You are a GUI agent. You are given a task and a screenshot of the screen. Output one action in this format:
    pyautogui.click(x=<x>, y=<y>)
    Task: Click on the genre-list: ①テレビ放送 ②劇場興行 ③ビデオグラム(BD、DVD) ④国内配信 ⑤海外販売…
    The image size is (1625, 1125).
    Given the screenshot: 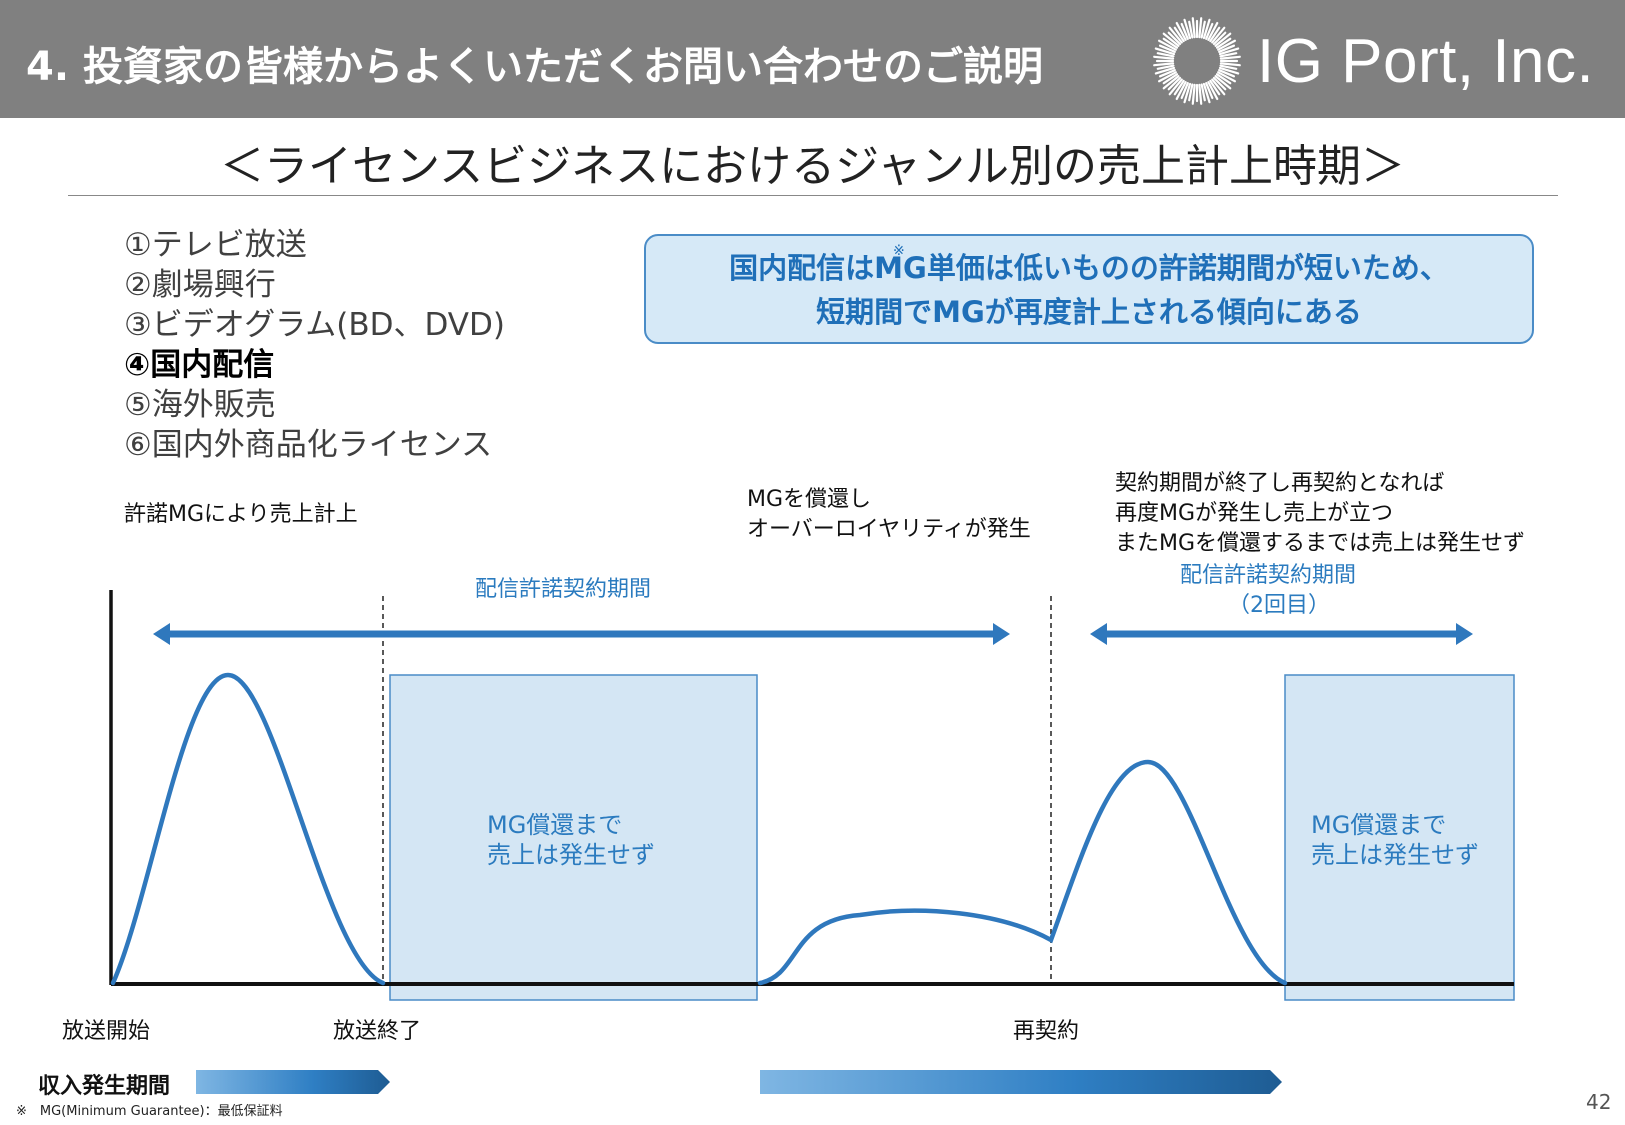 What is the action you would take?
    pyautogui.click(x=314, y=345)
    